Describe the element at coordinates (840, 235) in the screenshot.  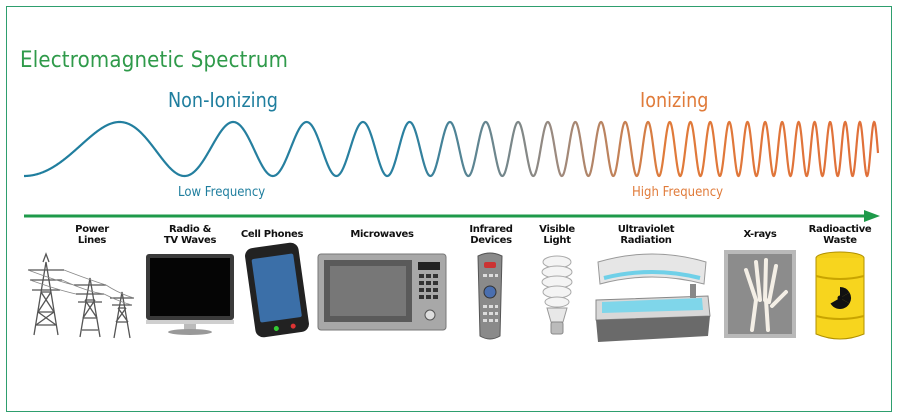
I see `item-label-radioactive-waste: Radioactive Waste` at that location.